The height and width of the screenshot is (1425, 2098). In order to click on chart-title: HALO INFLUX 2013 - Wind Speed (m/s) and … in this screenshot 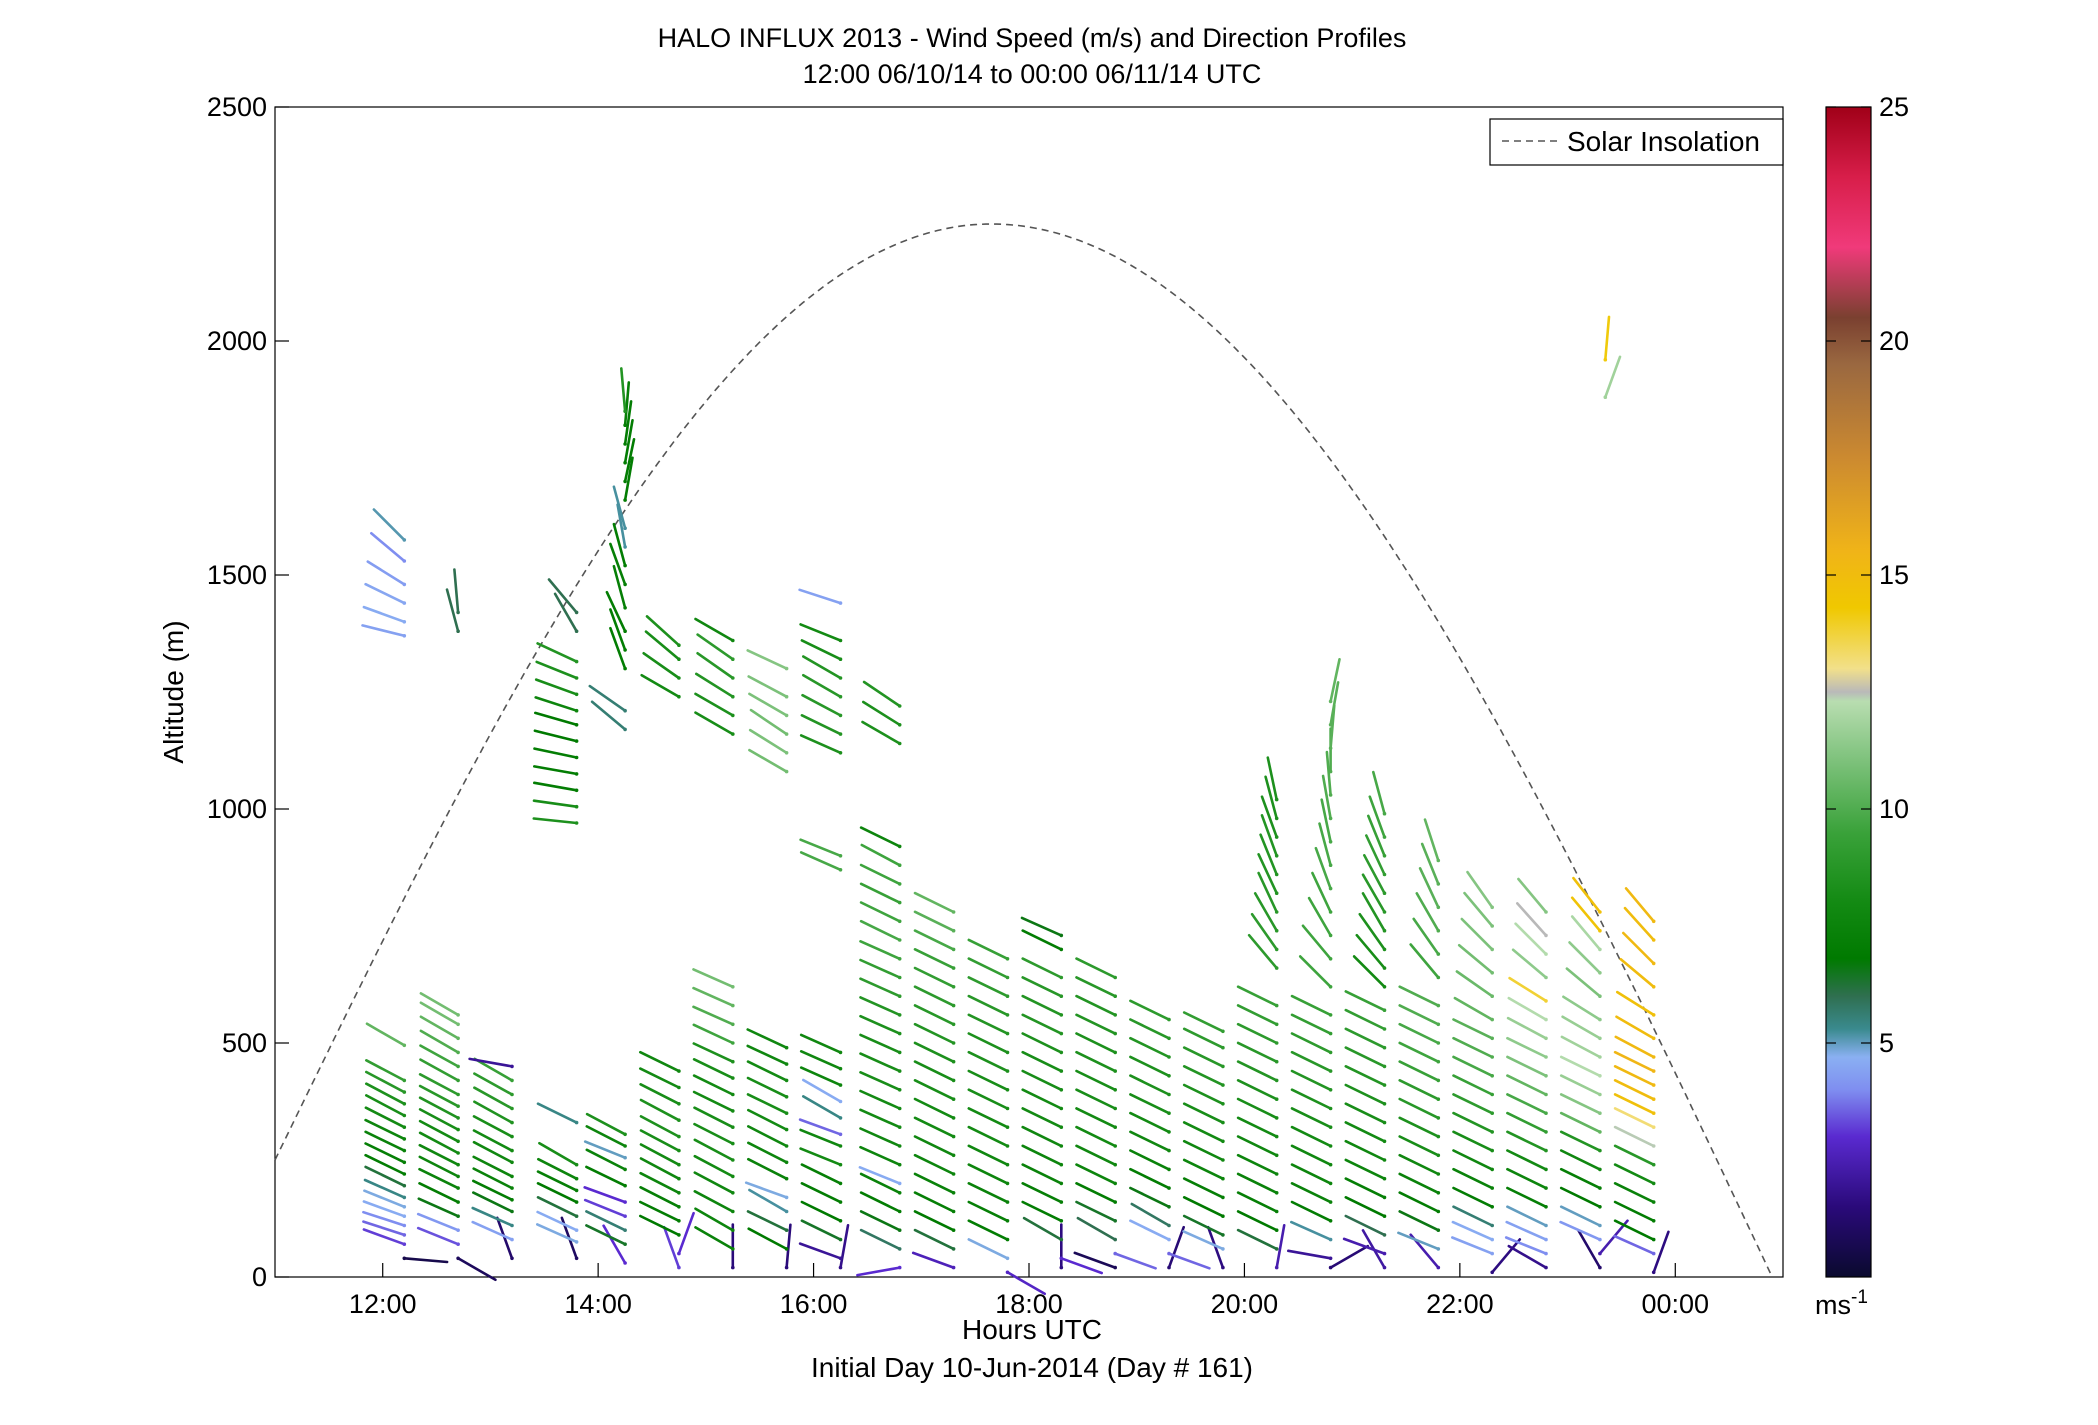, I will do `click(1032, 38)`.